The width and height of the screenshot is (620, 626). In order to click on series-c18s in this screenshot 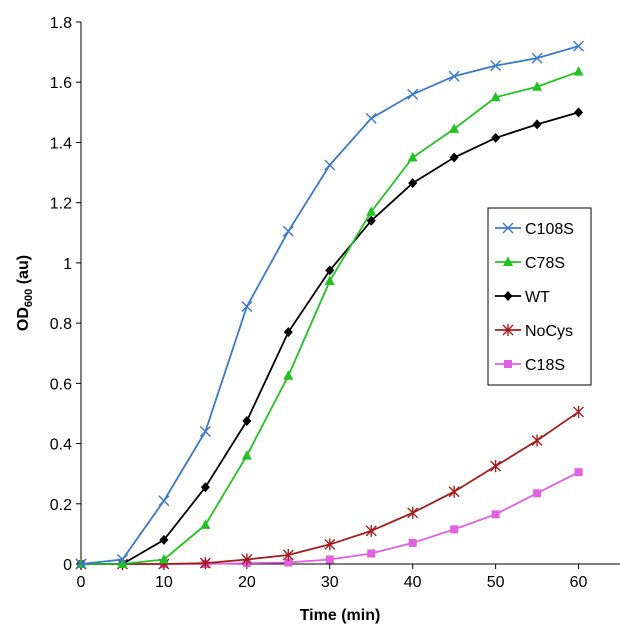, I will do `click(330, 518)`.